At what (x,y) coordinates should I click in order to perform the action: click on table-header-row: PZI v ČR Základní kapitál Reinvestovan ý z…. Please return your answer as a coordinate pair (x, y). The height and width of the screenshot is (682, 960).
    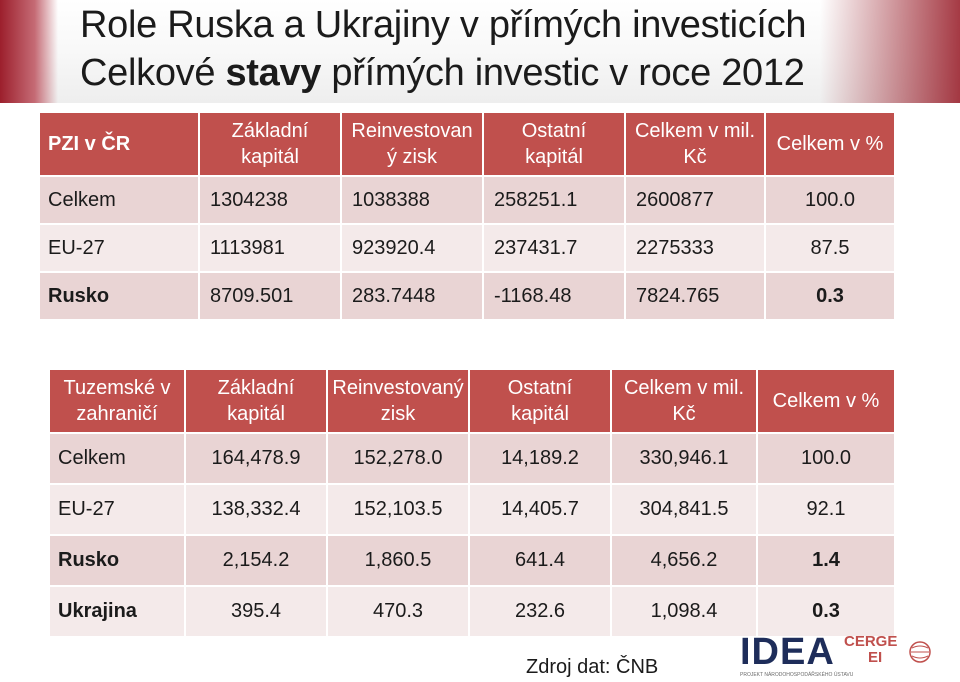
    Looking at the image, I should click on (468, 144).